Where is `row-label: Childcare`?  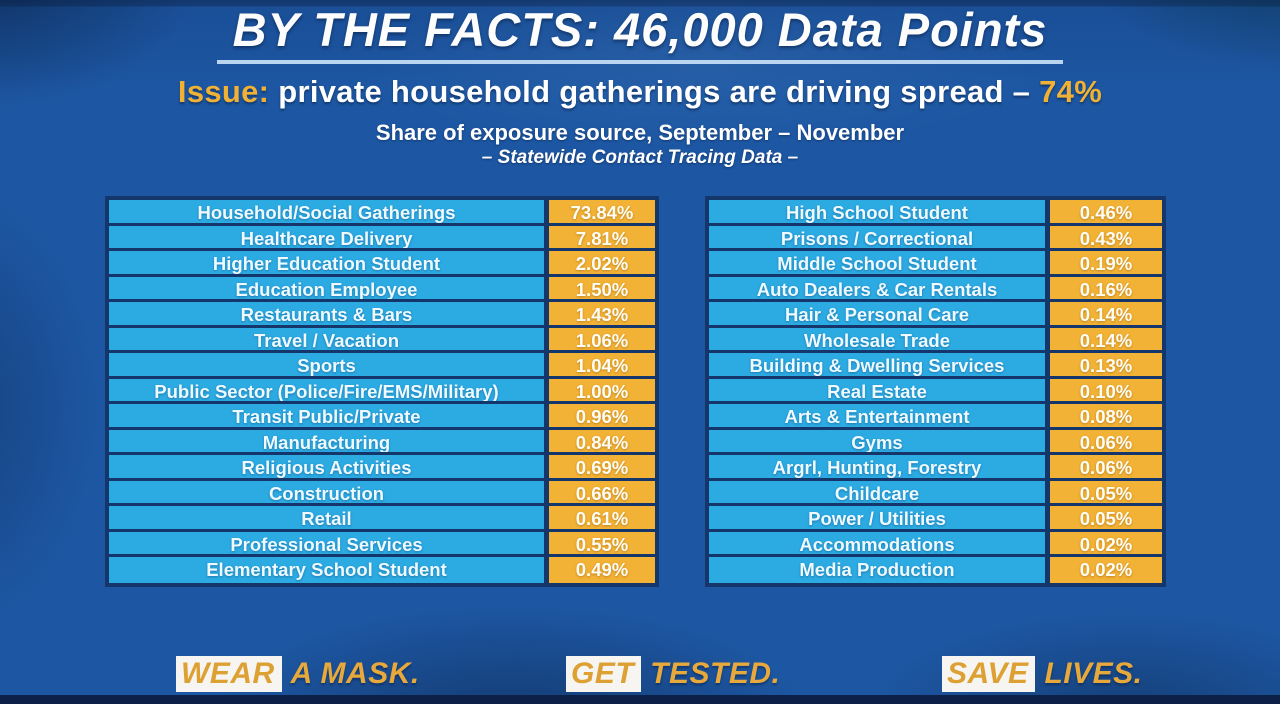 row-label: Childcare is located at coordinates (877, 491).